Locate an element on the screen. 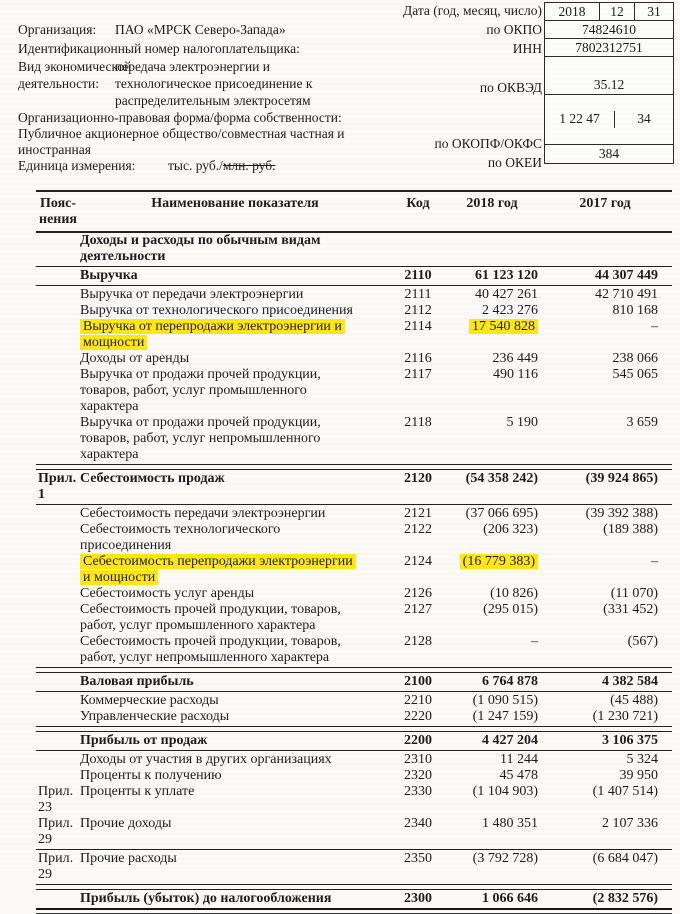  cell-code: 2128 is located at coordinates (418, 641).